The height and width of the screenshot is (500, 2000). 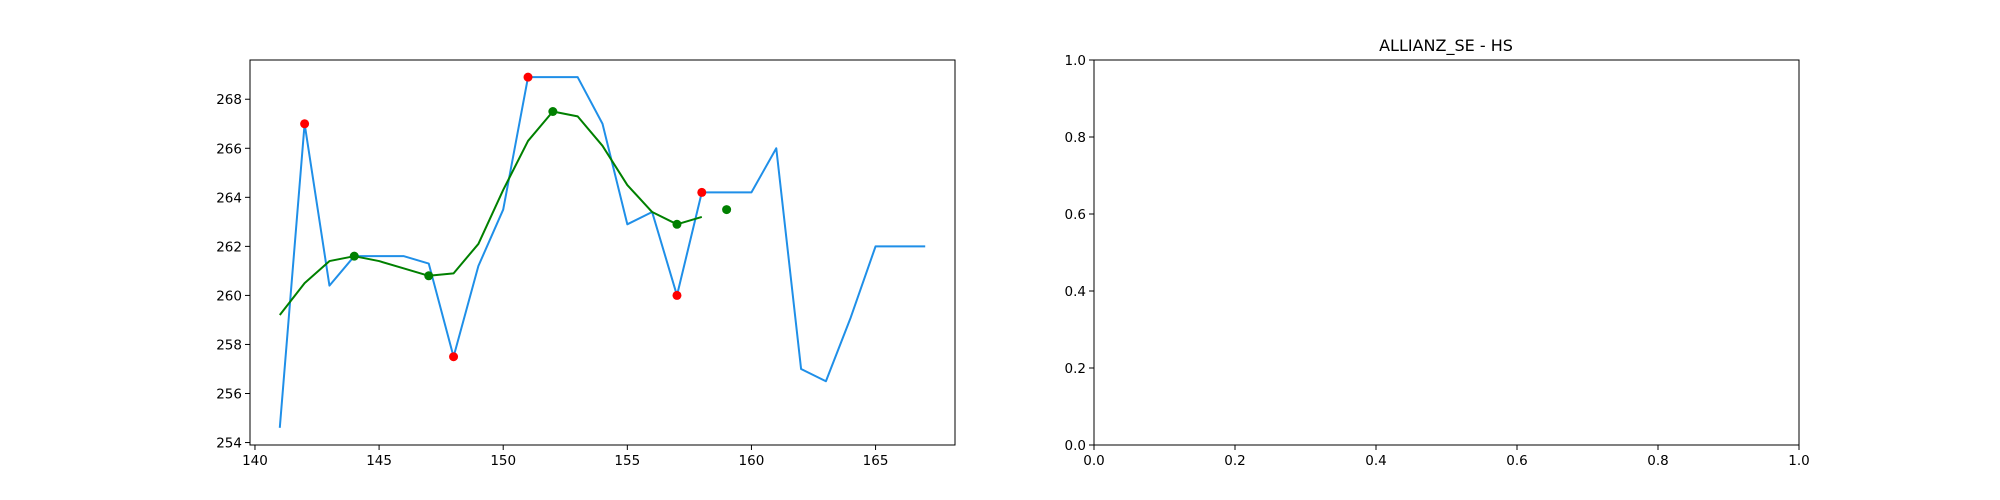 I want to click on price-chart-y-tick-label: 254, so click(x=229, y=444).